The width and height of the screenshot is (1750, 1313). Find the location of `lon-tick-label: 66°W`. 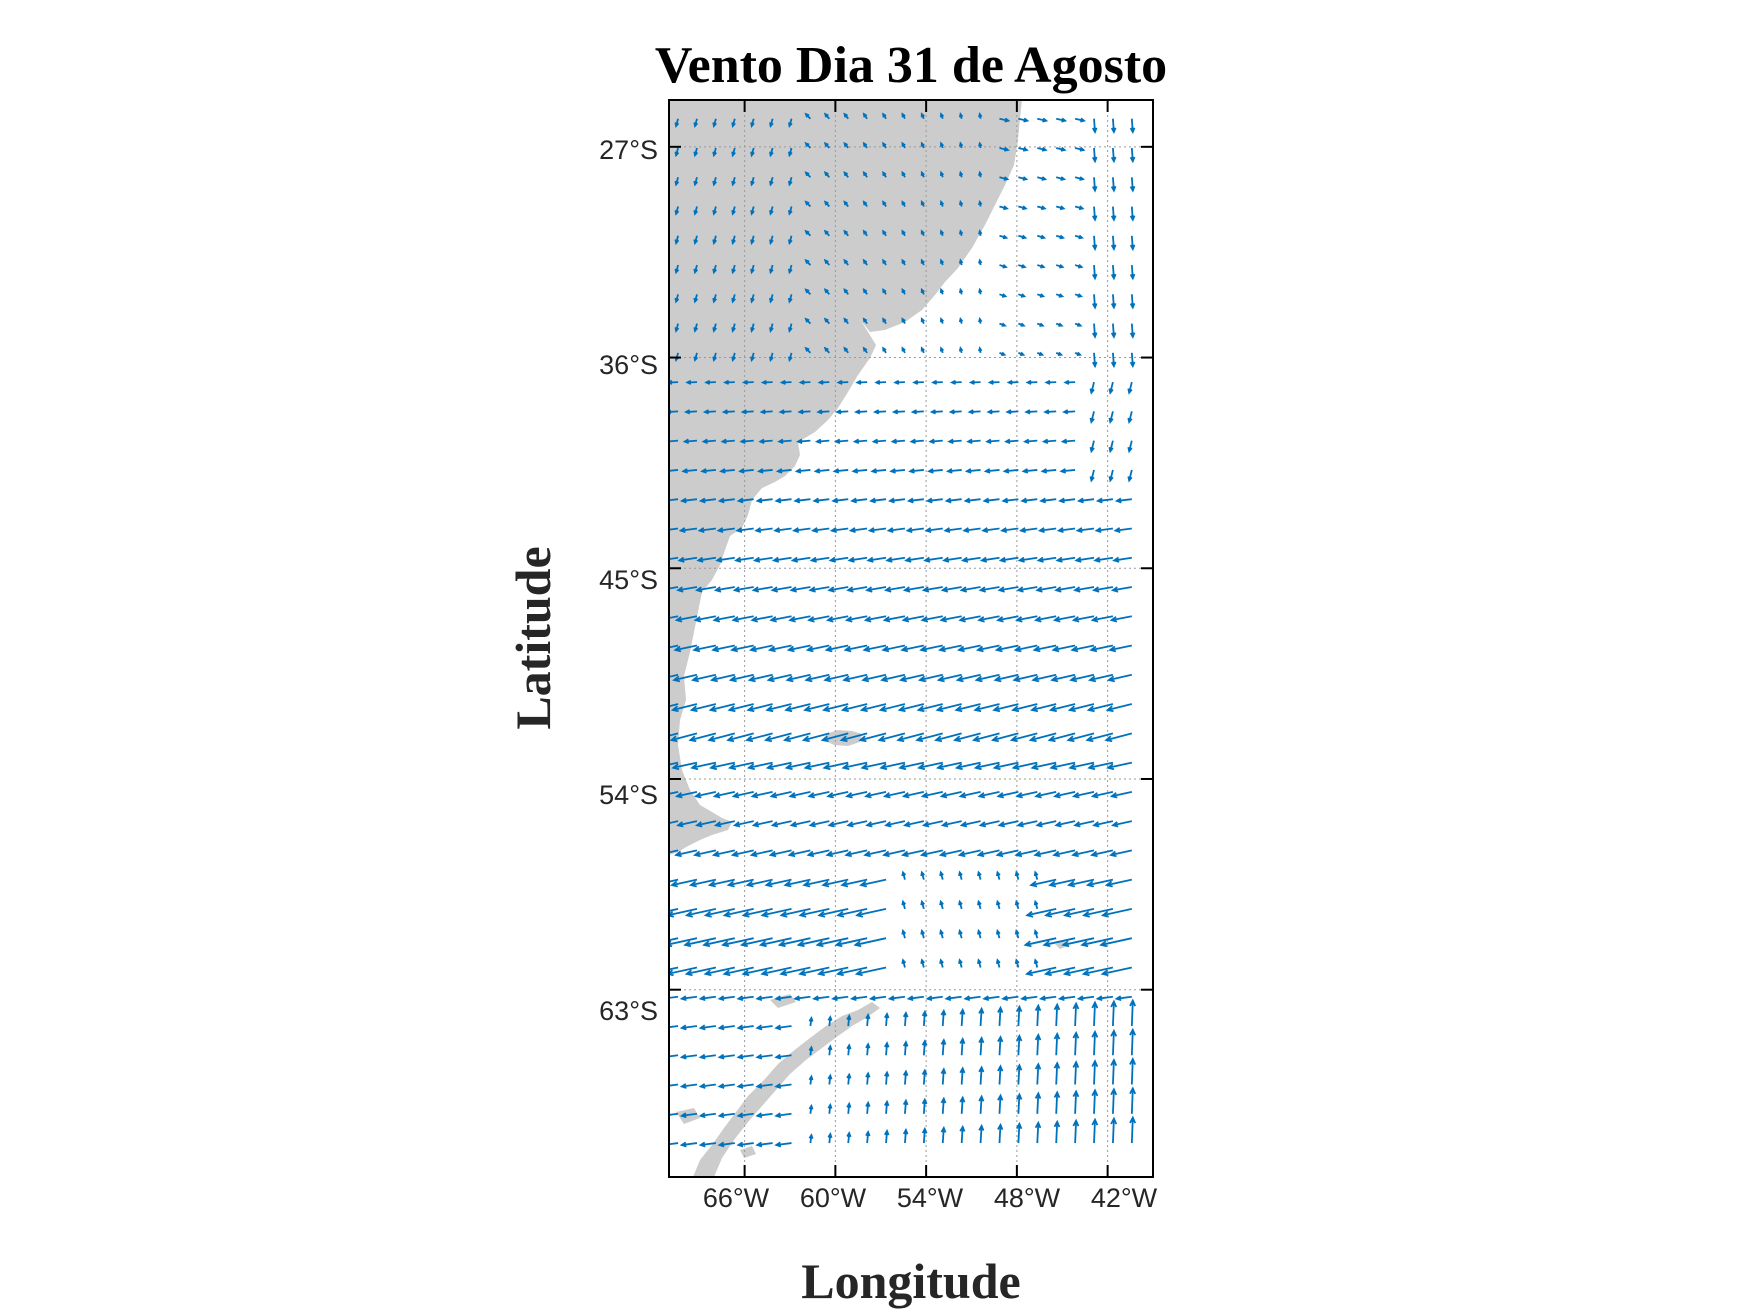

lon-tick-label: 66°W is located at coordinates (736, 1198).